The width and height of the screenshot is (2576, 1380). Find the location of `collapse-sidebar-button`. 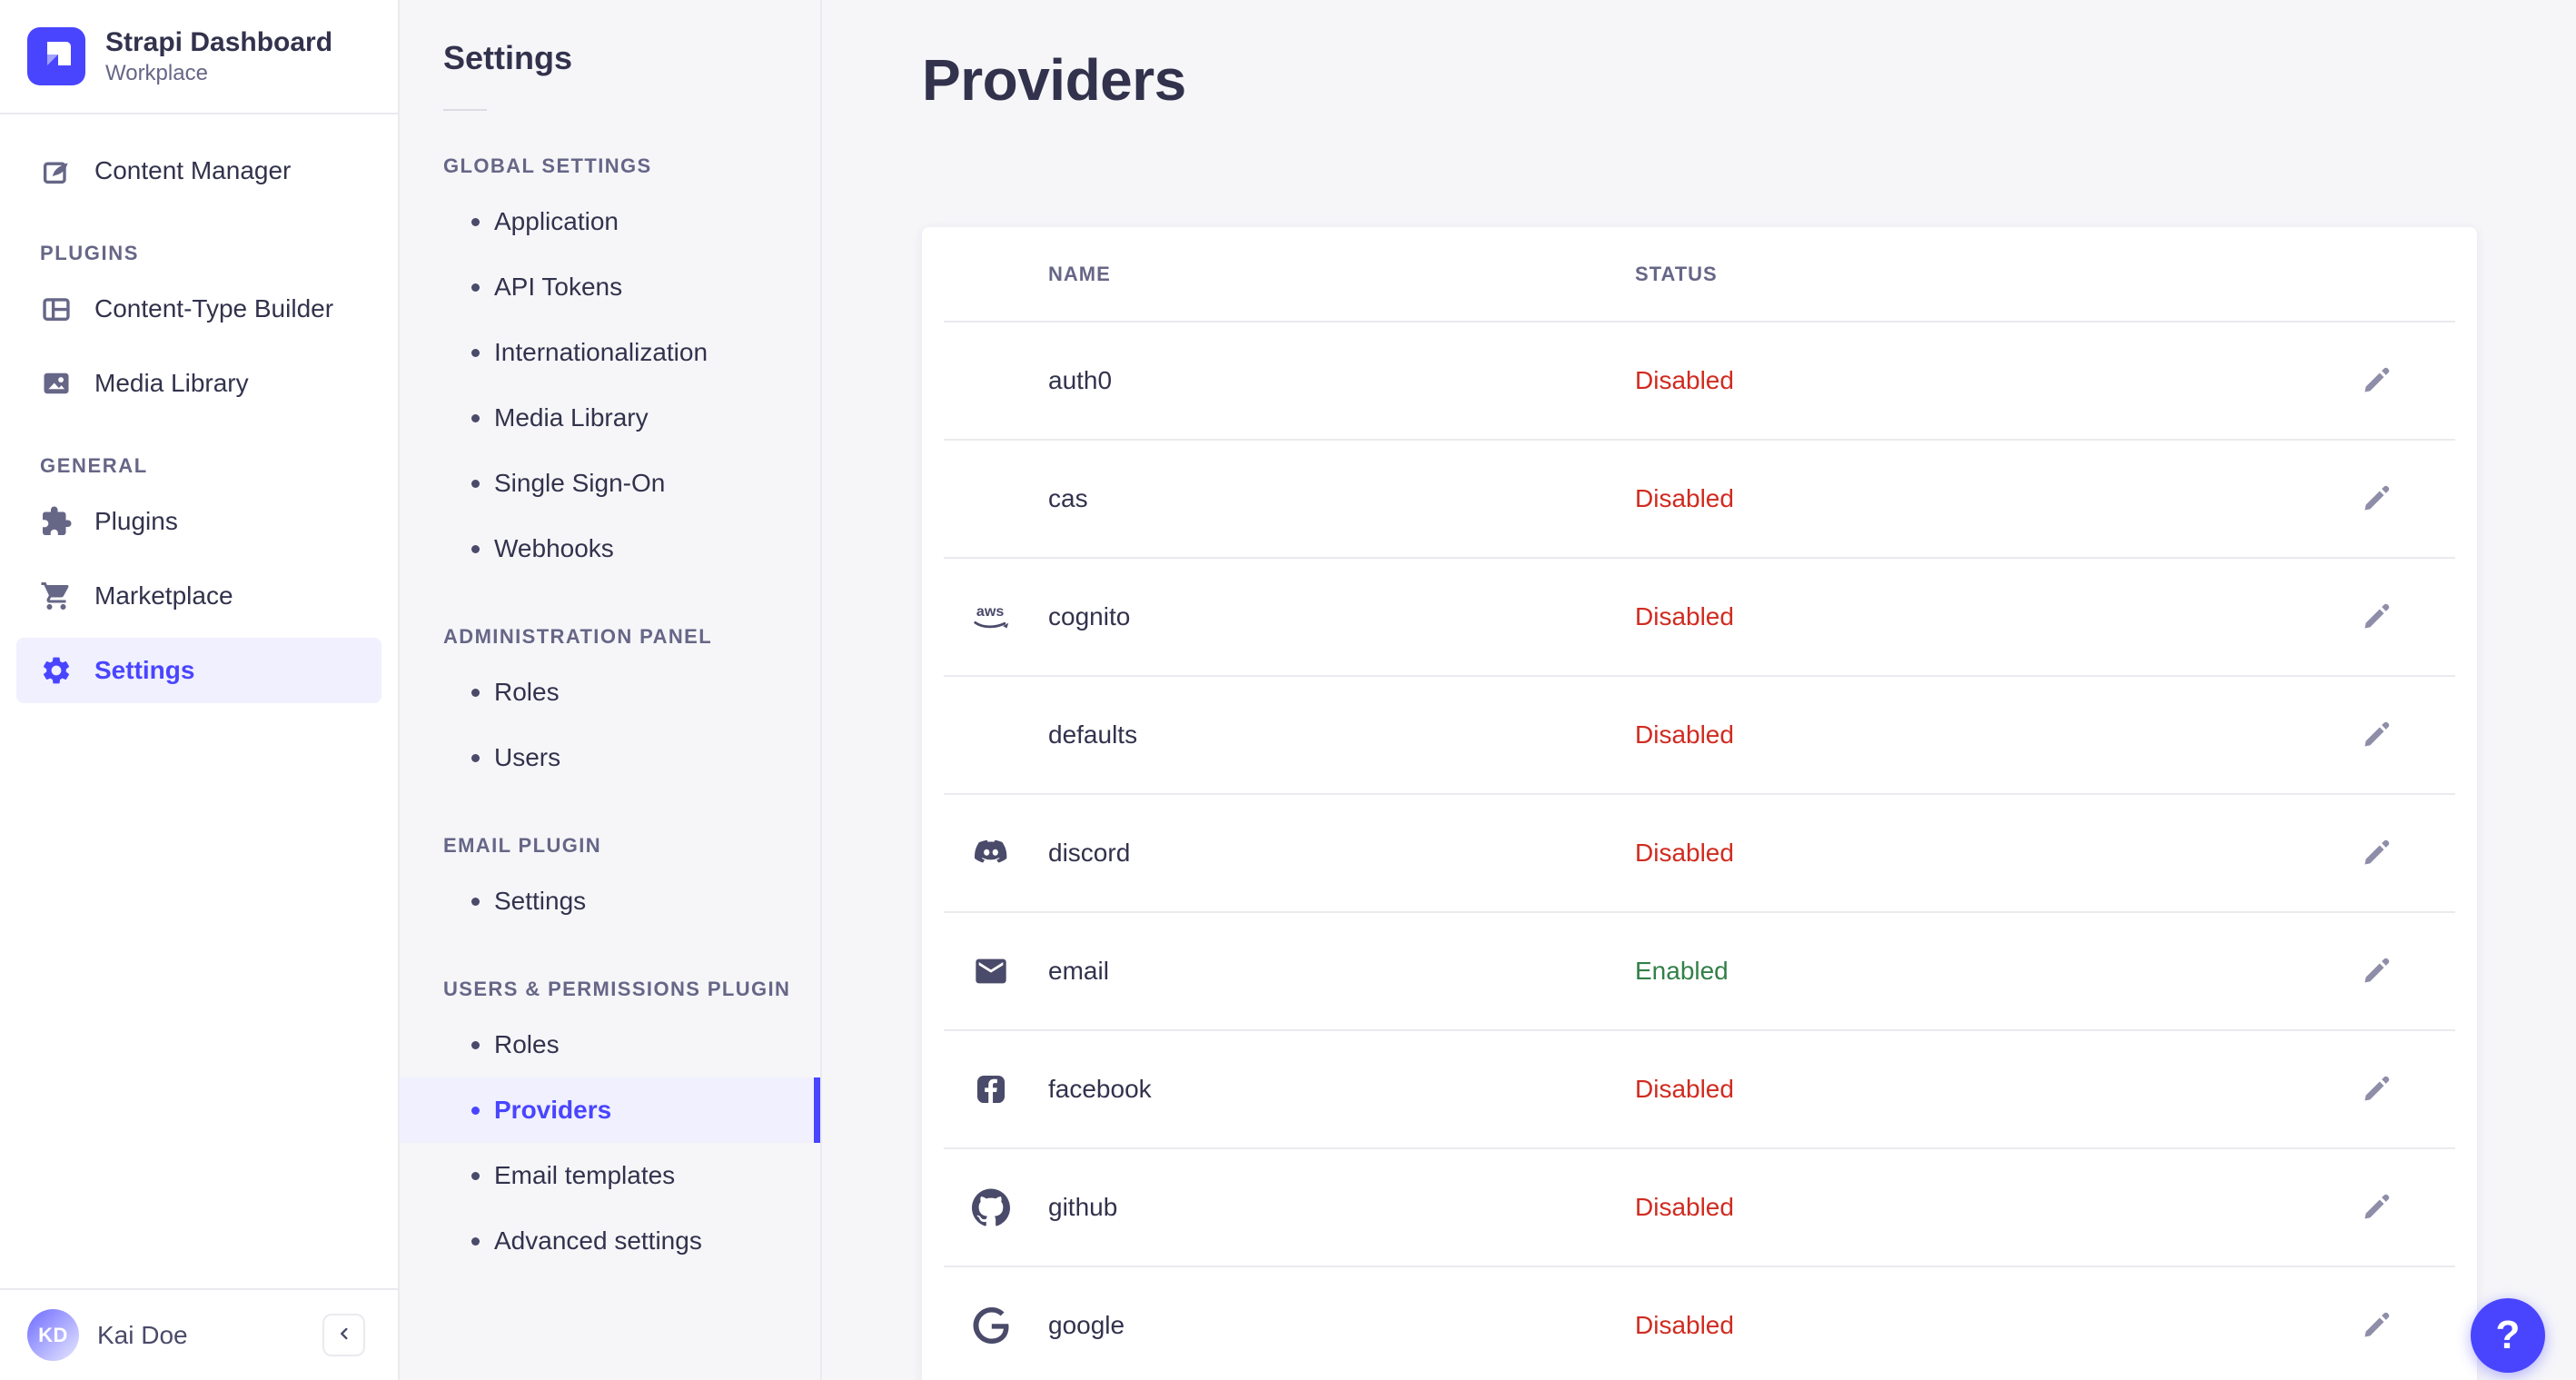

collapse-sidebar-button is located at coordinates (343, 1335).